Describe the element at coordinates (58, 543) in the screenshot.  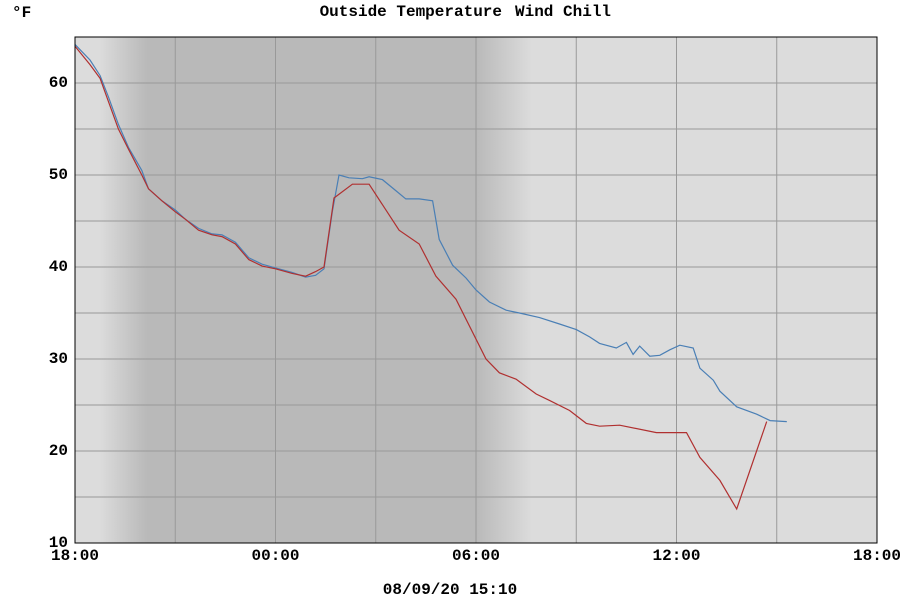
I see `y-tick-label: 10` at that location.